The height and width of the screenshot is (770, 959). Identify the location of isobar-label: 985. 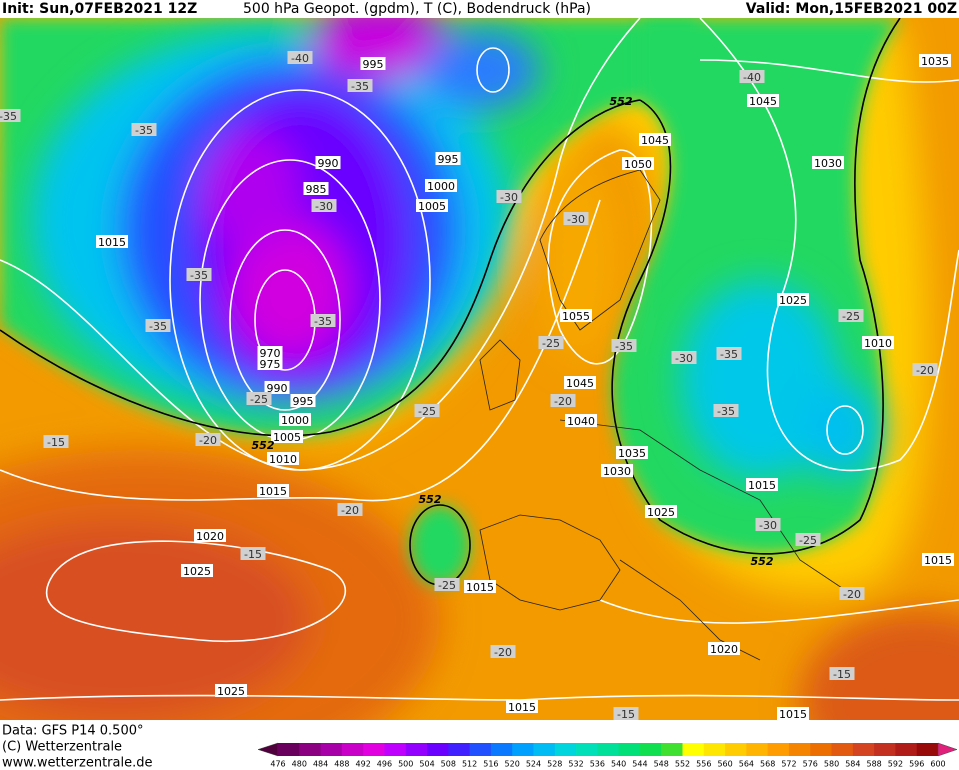
(316, 189).